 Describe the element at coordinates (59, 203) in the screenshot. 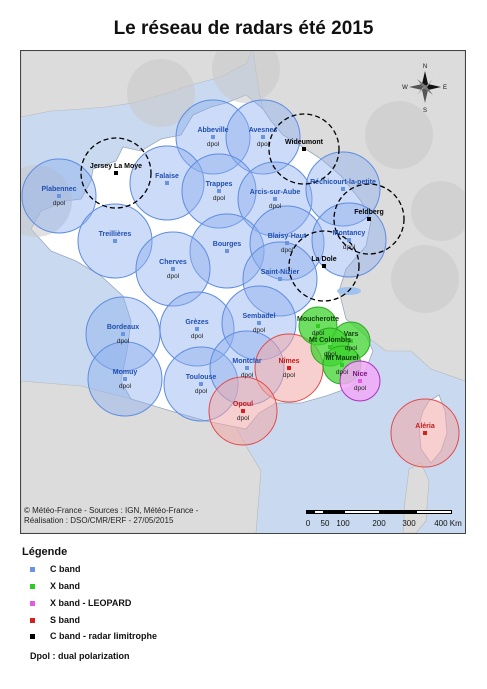

I see `radar-sub-plabennec: dpol` at that location.